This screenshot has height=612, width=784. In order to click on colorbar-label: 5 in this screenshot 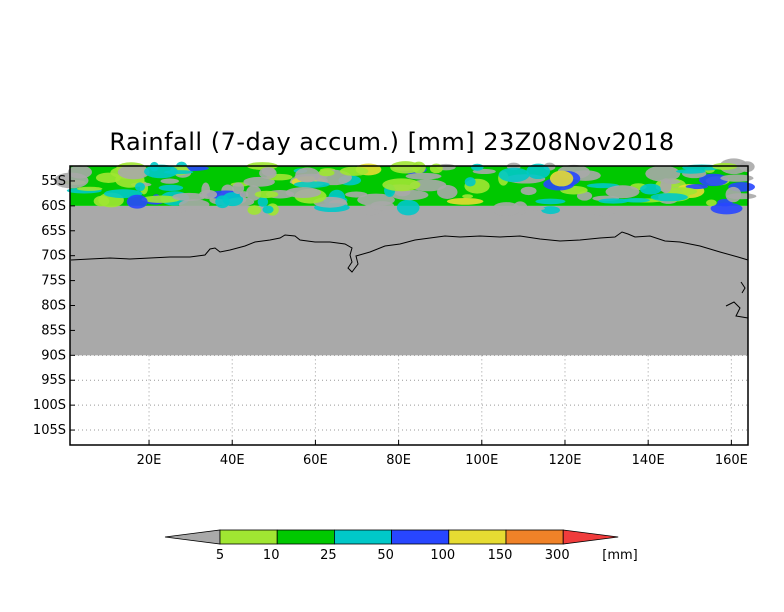, I will do `click(220, 555)`.